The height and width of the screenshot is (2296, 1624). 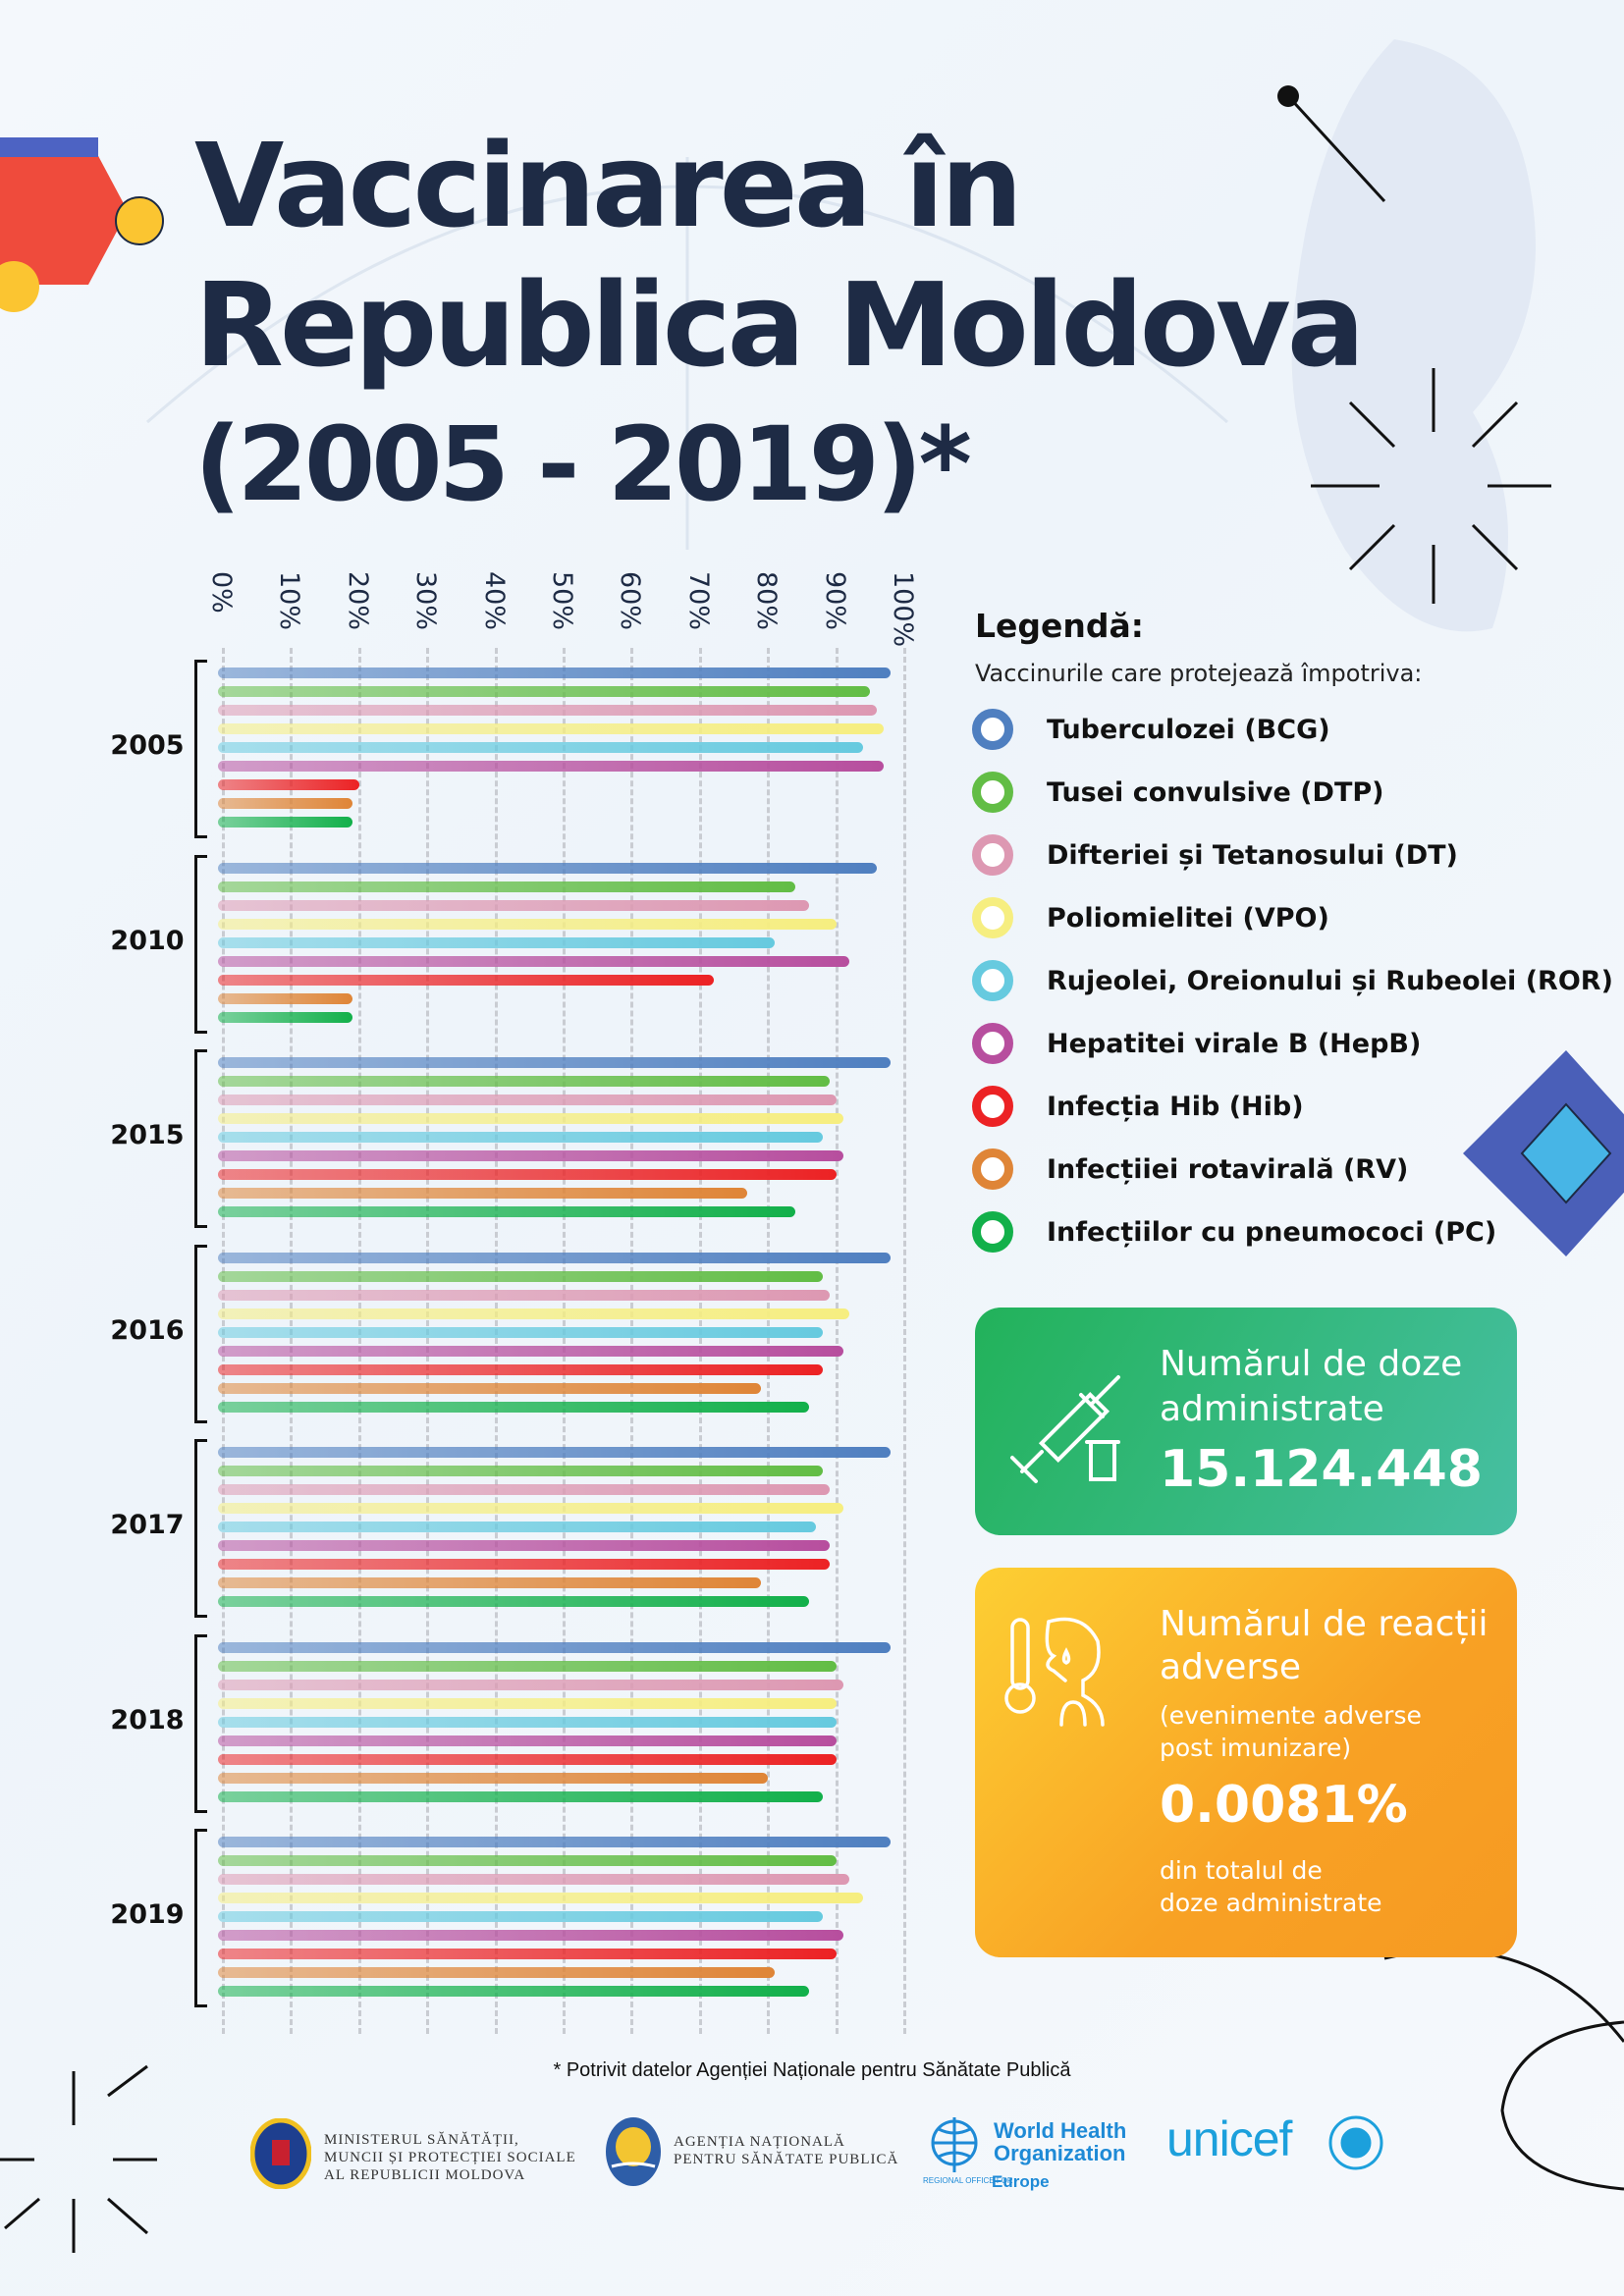 What do you see at coordinates (450, 2157) in the screenshot?
I see `ministry-line-2: MUNCII ȘI PROTECȚIEI SOCIALE` at bounding box center [450, 2157].